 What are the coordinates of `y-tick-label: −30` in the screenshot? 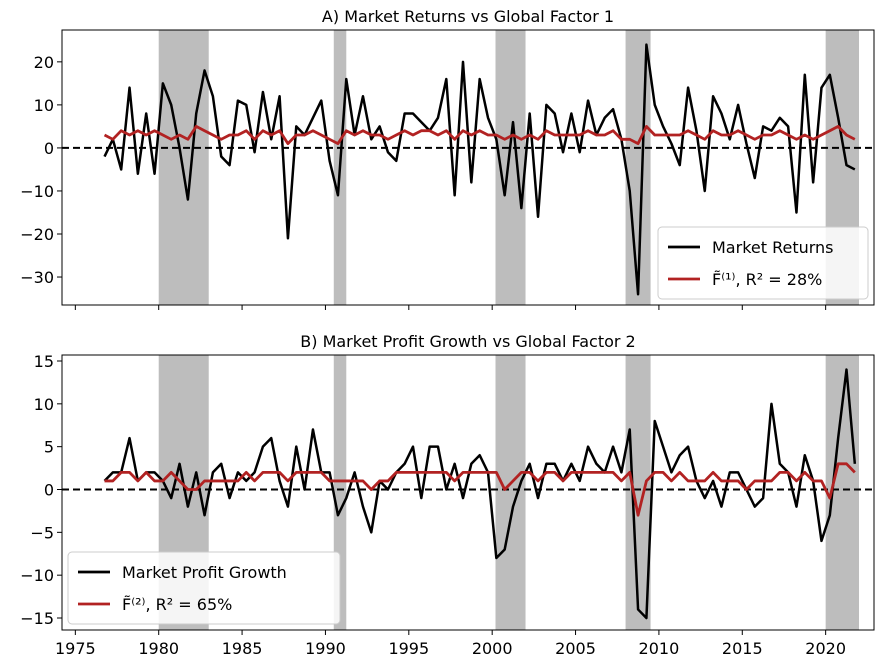 It's located at (37, 277).